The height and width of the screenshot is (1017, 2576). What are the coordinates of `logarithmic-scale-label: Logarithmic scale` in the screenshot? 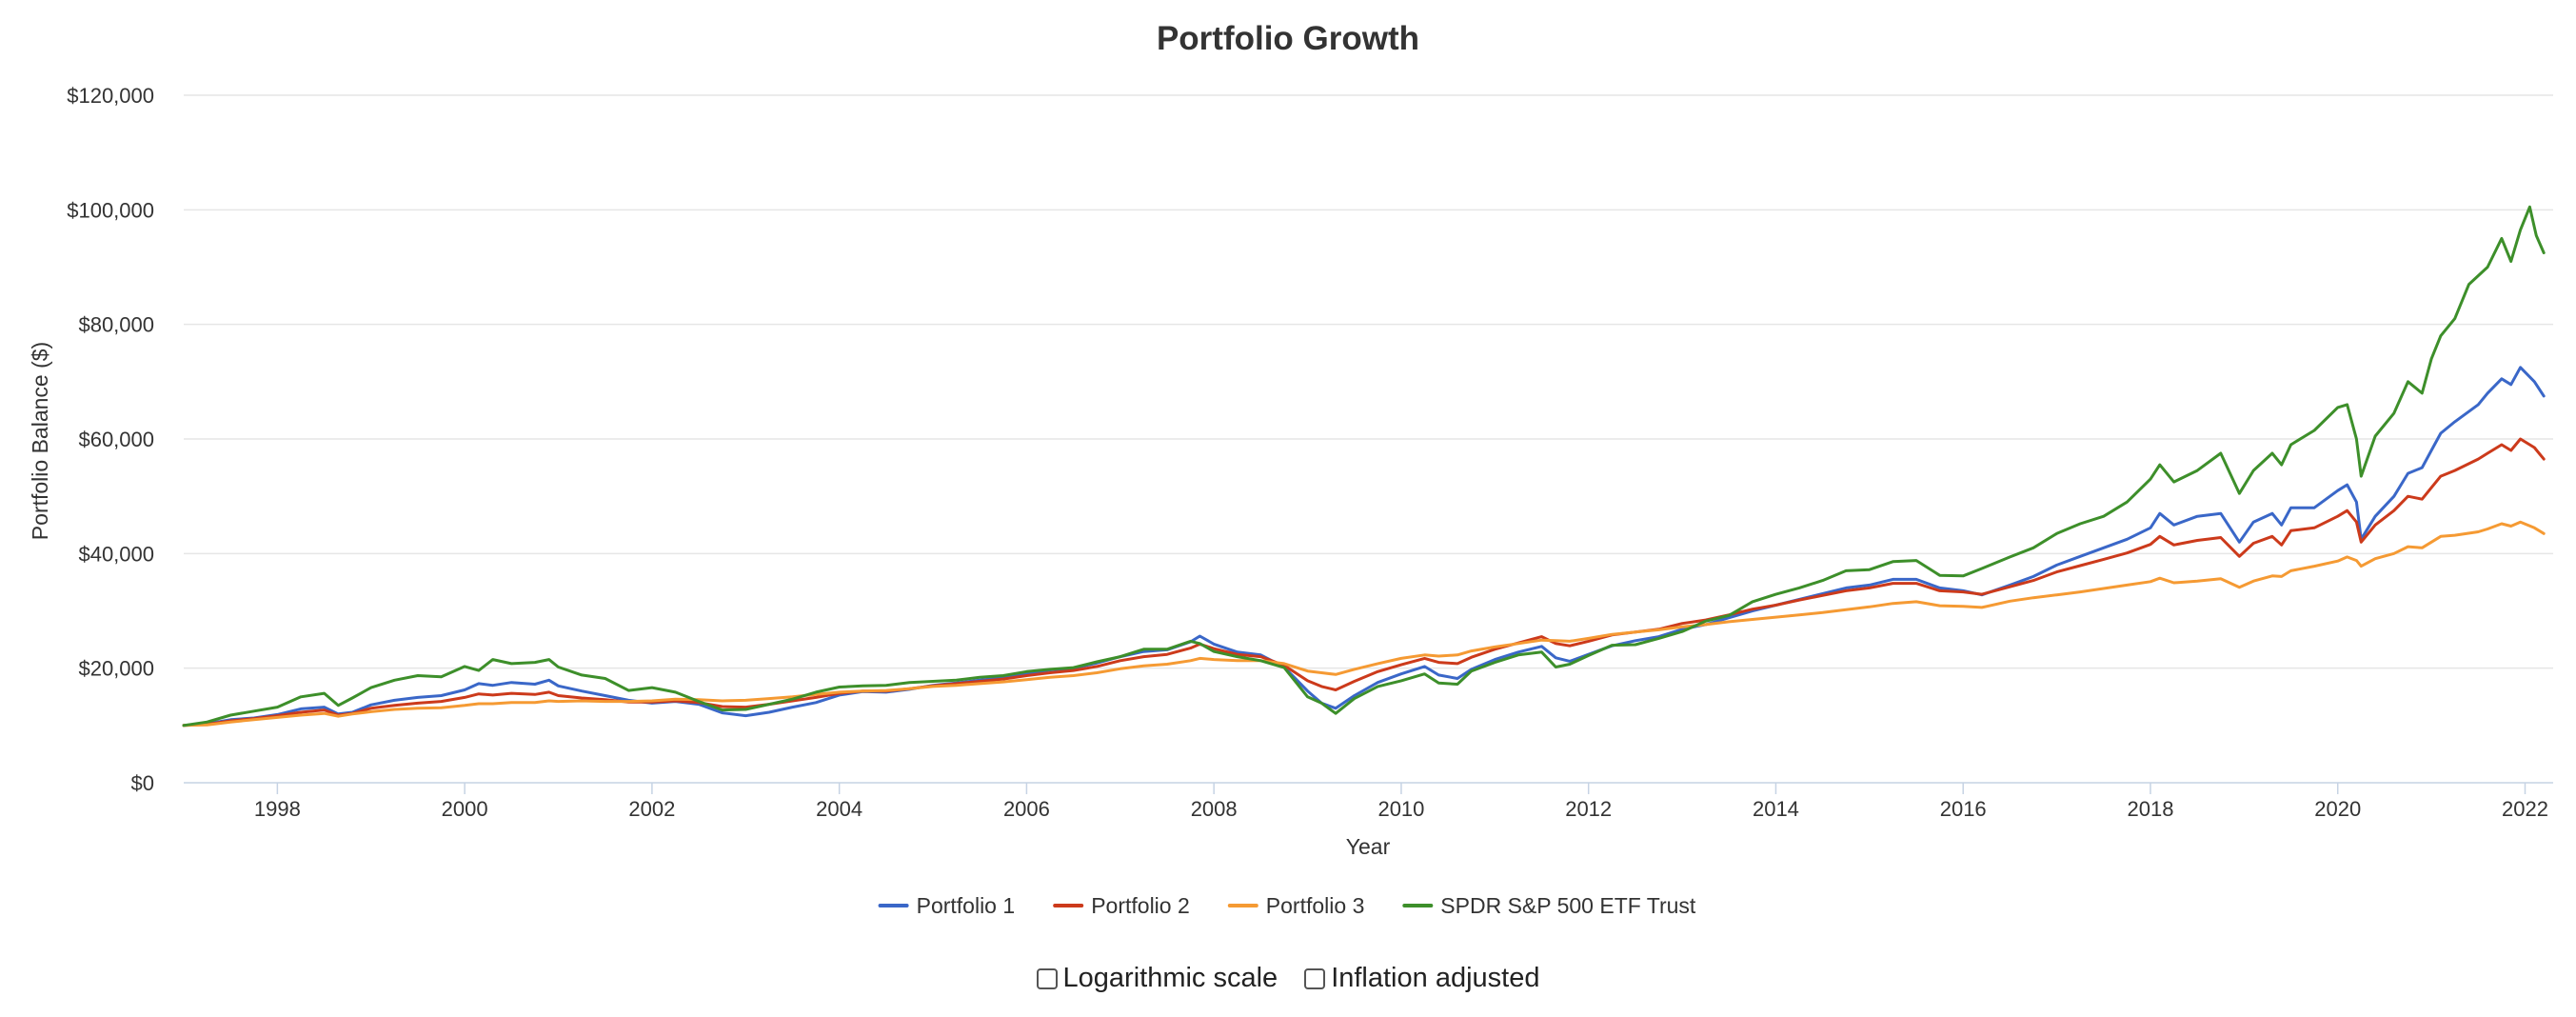 It's located at (1170, 978).